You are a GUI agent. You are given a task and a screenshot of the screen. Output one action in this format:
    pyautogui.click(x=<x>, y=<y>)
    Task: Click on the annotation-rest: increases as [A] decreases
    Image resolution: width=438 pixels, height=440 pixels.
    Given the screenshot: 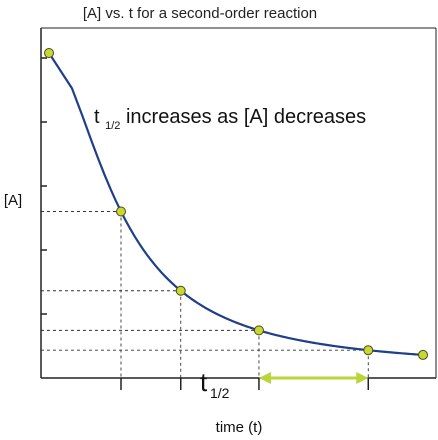 What is the action you would take?
    pyautogui.click(x=246, y=117)
    